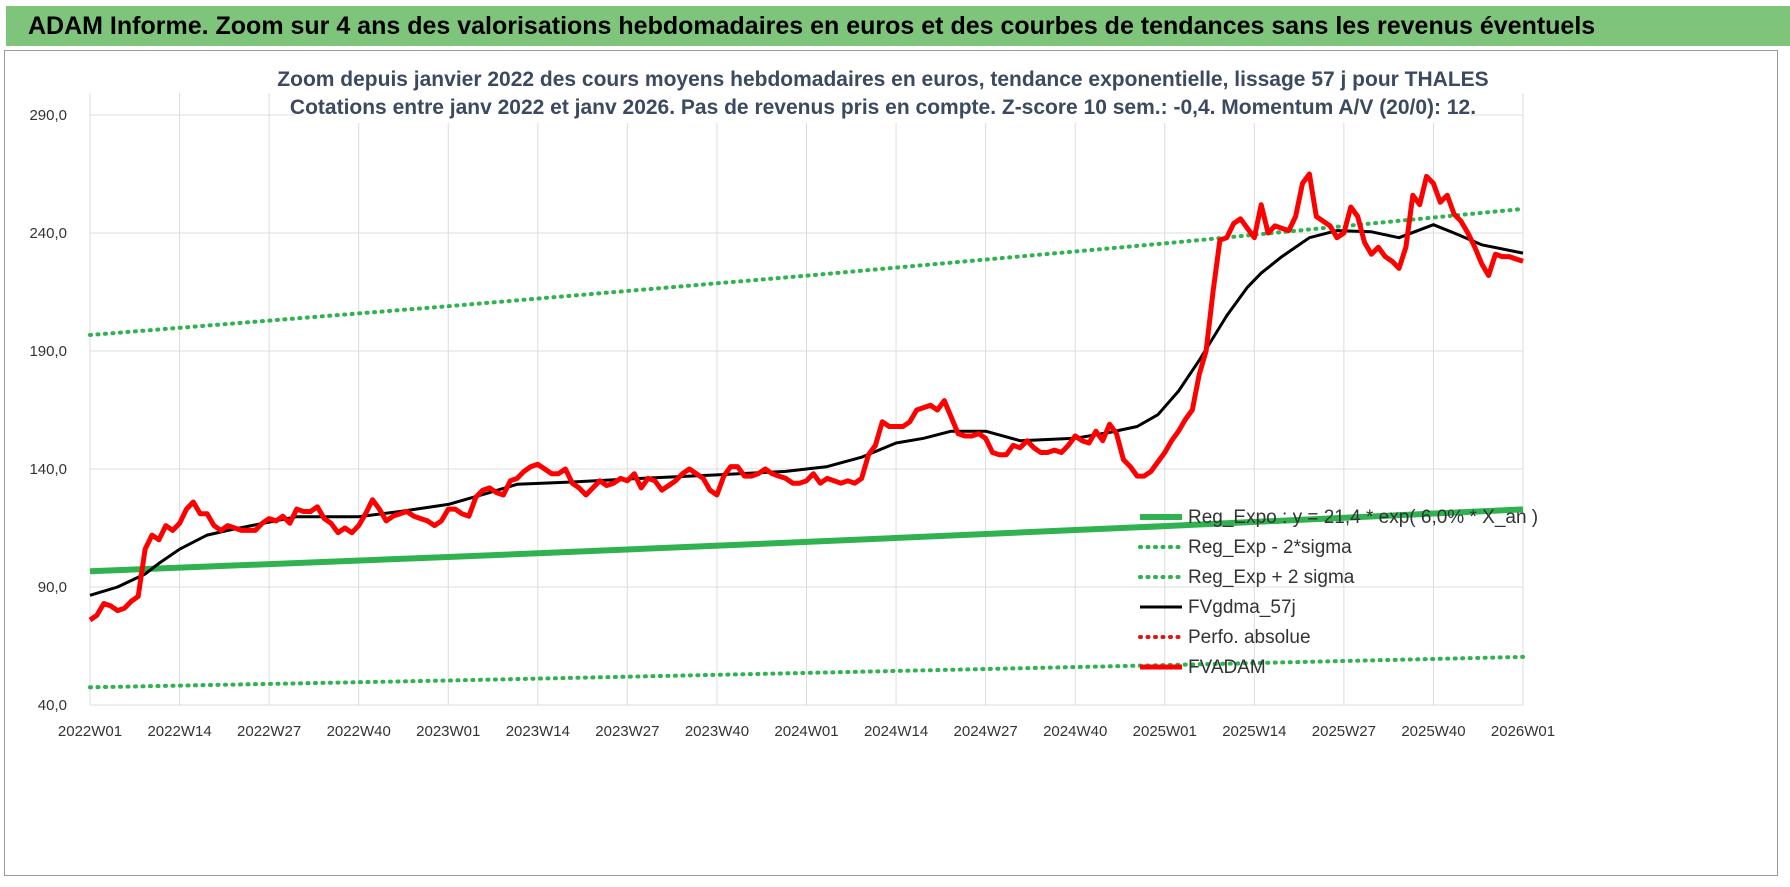  Describe the element at coordinates (52, 587) in the screenshot. I see `y-tick-label: 90,0` at that location.